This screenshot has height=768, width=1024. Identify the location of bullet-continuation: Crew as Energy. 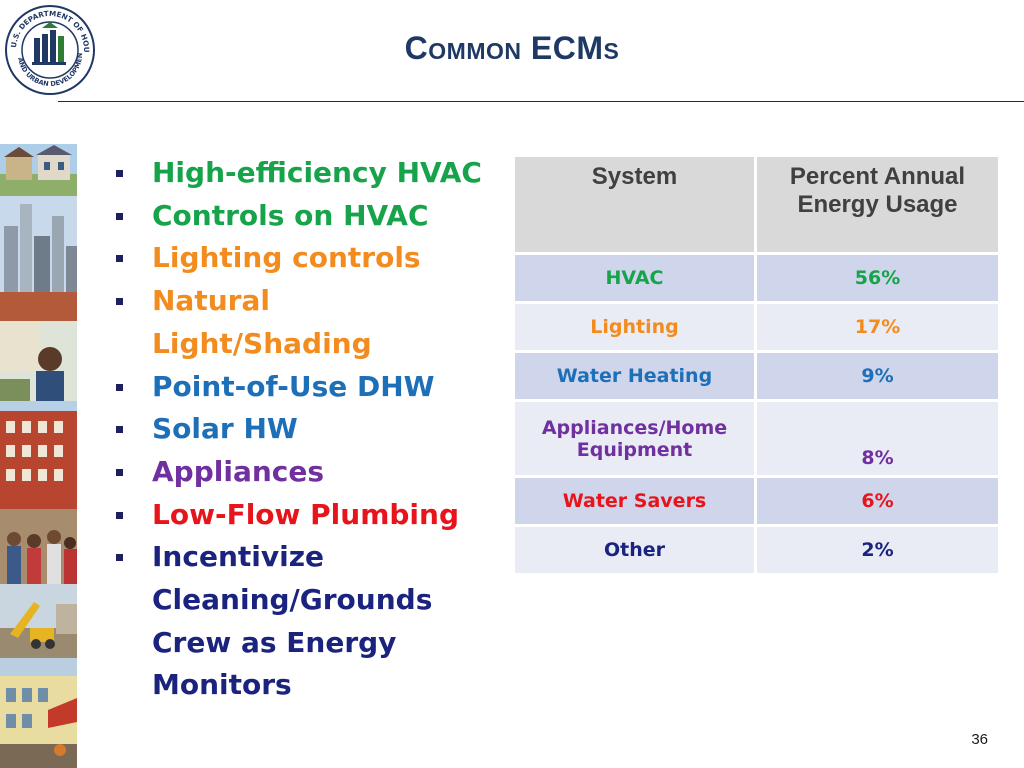
(274, 642).